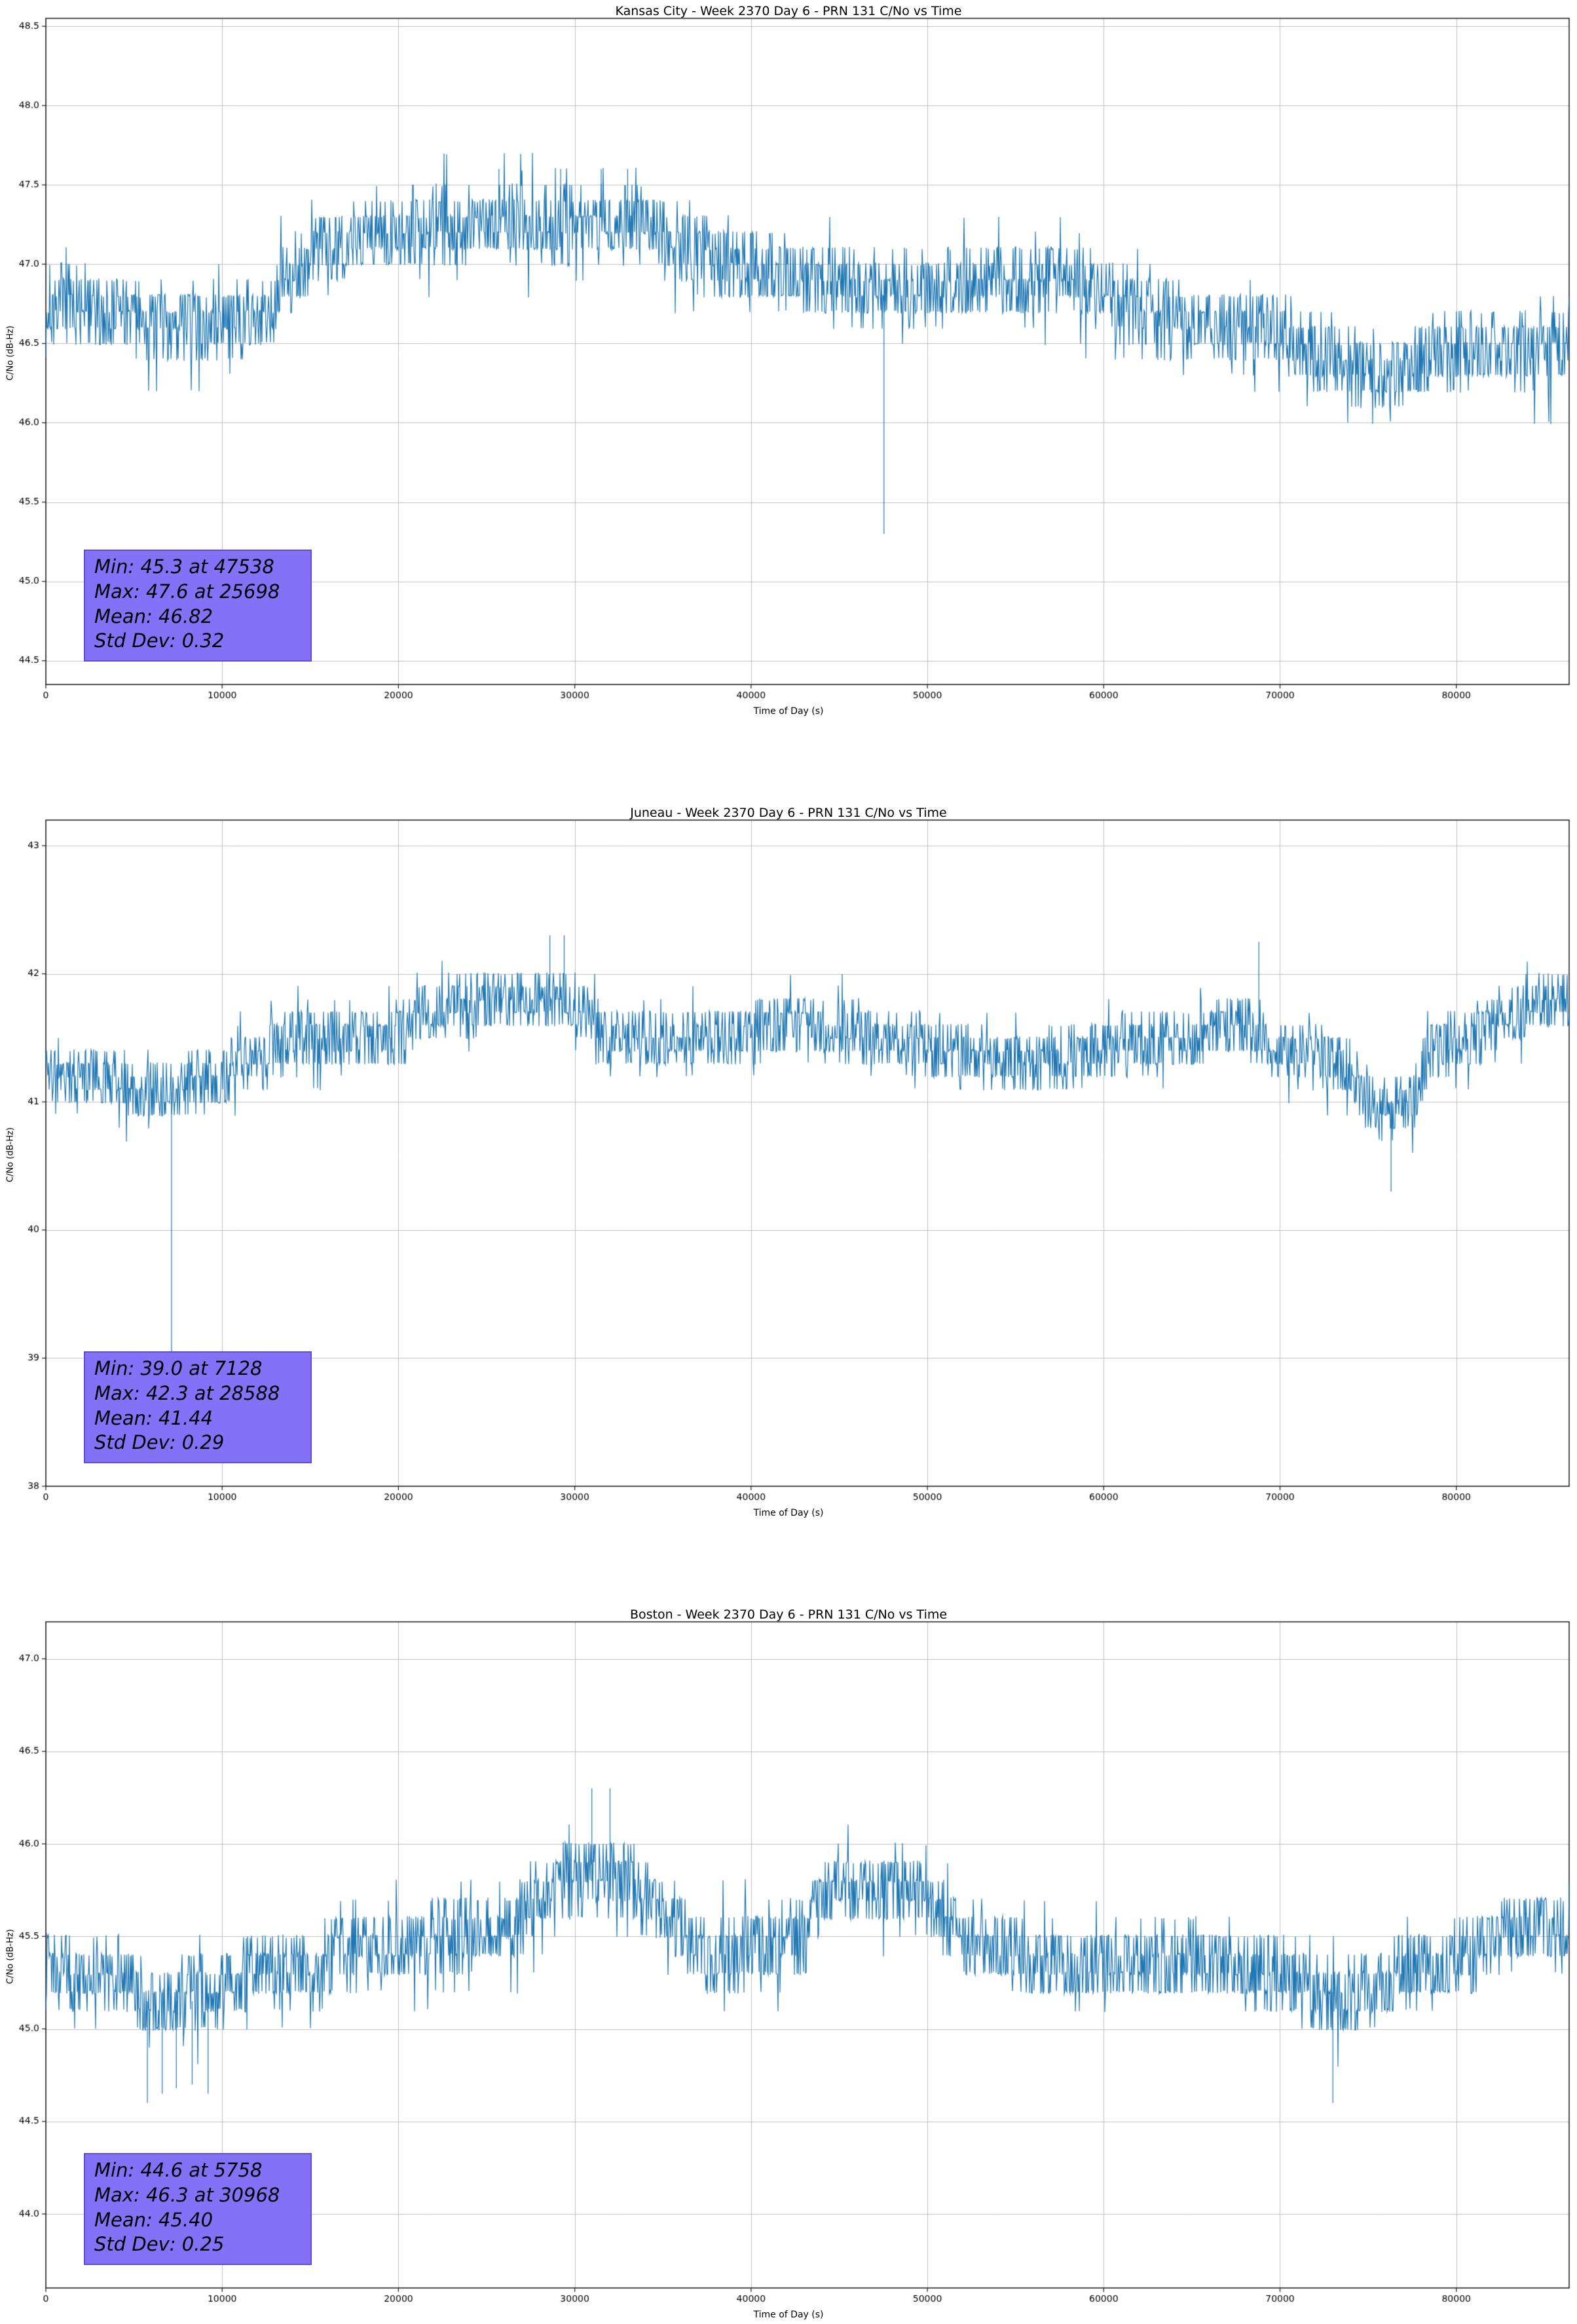 The image size is (1577, 2324). I want to click on stat-stddev: Std Dev: 0.32, so click(159, 640).